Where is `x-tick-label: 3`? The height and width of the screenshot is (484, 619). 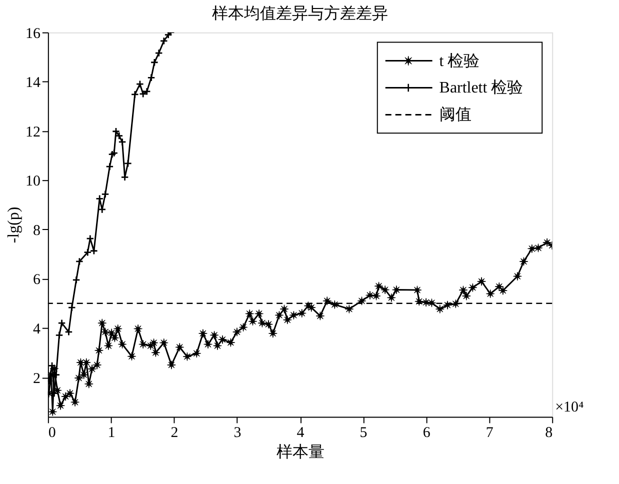
x-tick-label: 3 is located at coordinates (238, 433).